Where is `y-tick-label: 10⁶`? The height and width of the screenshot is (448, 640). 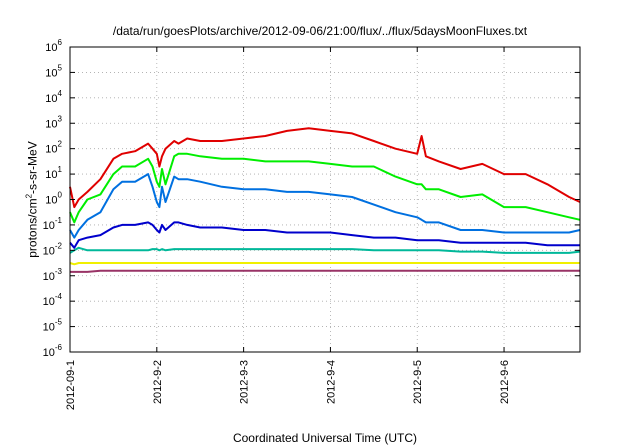 y-tick-label: 10⁶ is located at coordinates (53, 46).